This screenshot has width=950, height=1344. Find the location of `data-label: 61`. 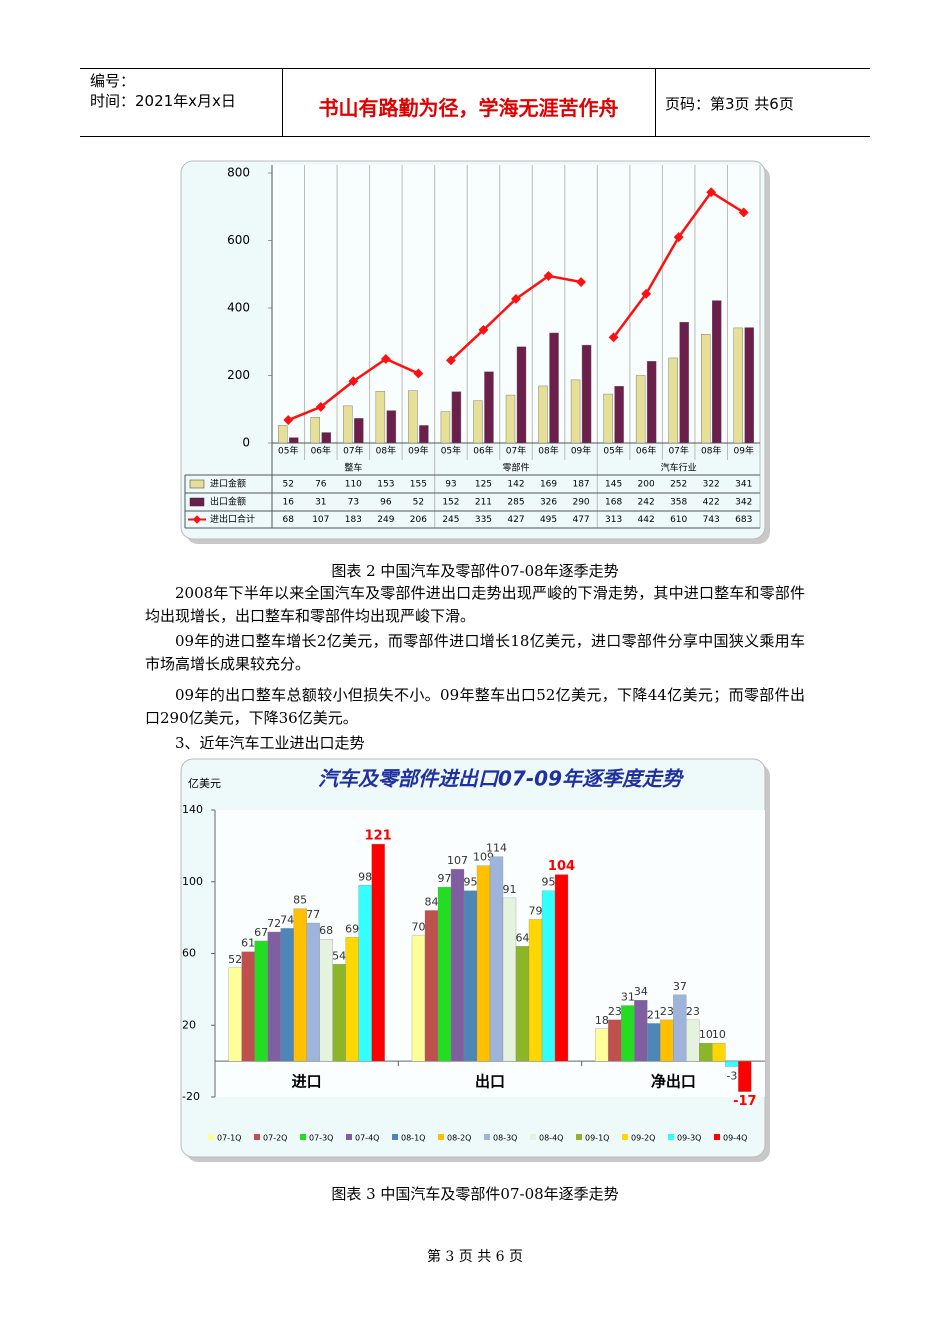

data-label: 61 is located at coordinates (248, 943).